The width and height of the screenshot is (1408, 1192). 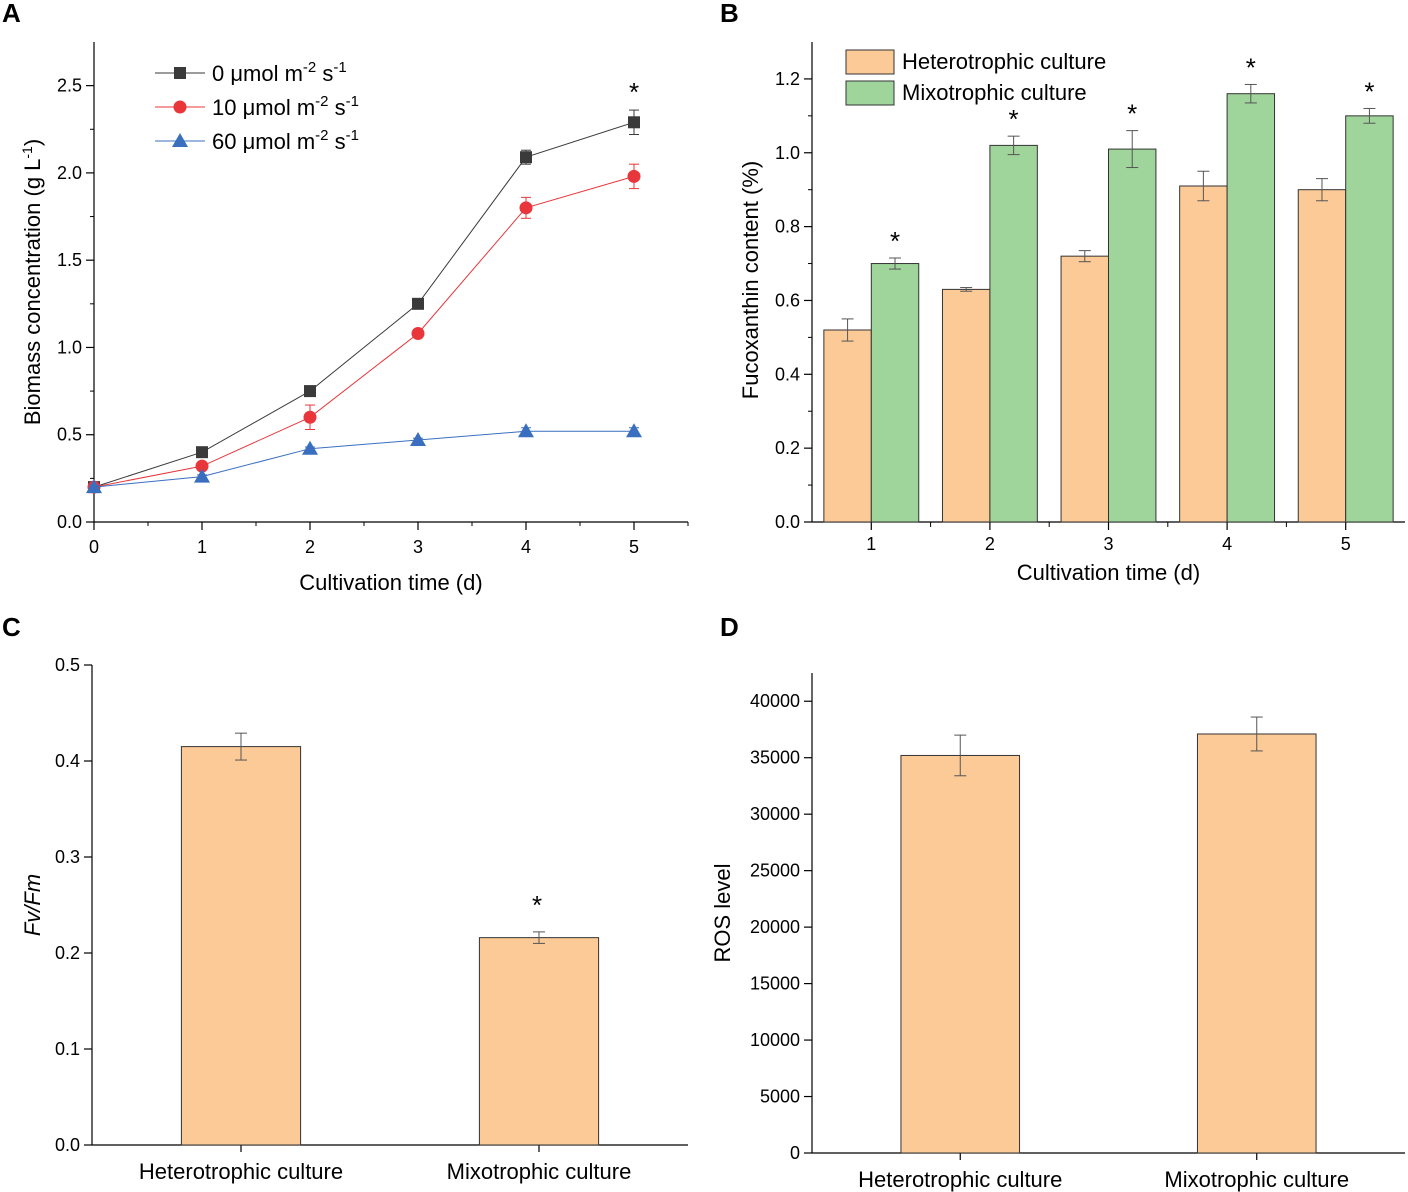 What do you see at coordinates (285, 106) in the screenshot?
I see `legend-label: 10 μmol m-2 s-1` at bounding box center [285, 106].